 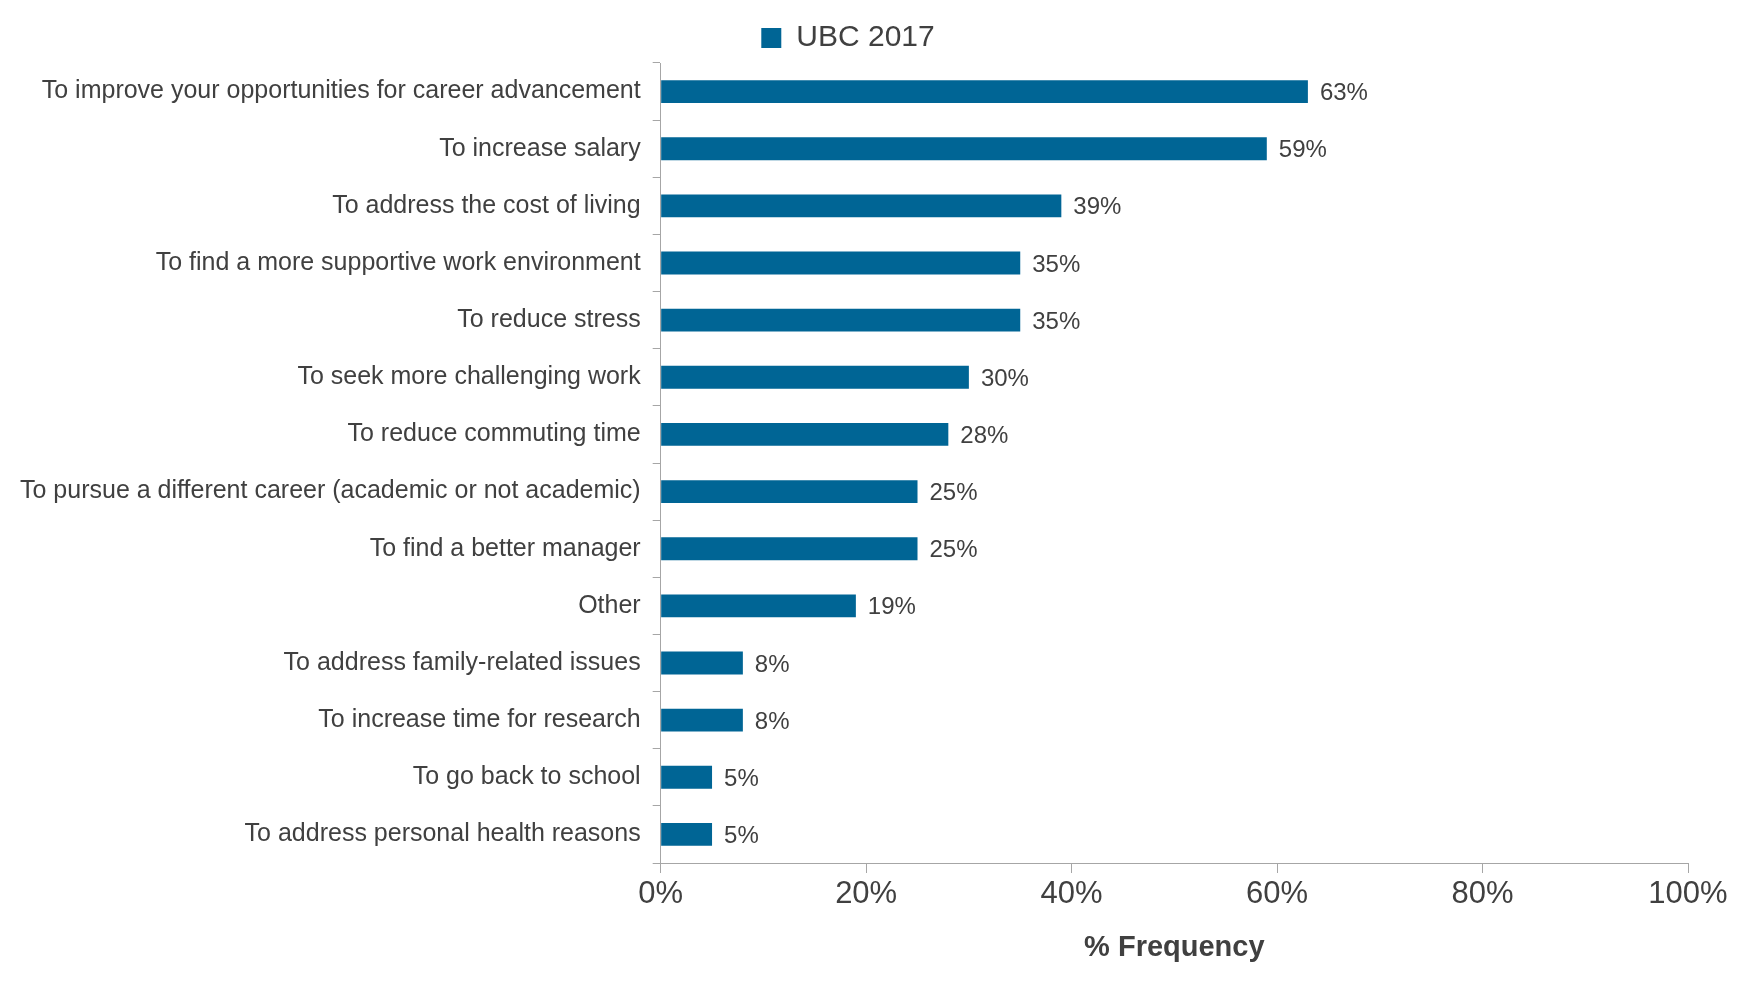 What do you see at coordinates (398, 260) in the screenshot?
I see `y-tick-label: To find a more supportive work environment` at bounding box center [398, 260].